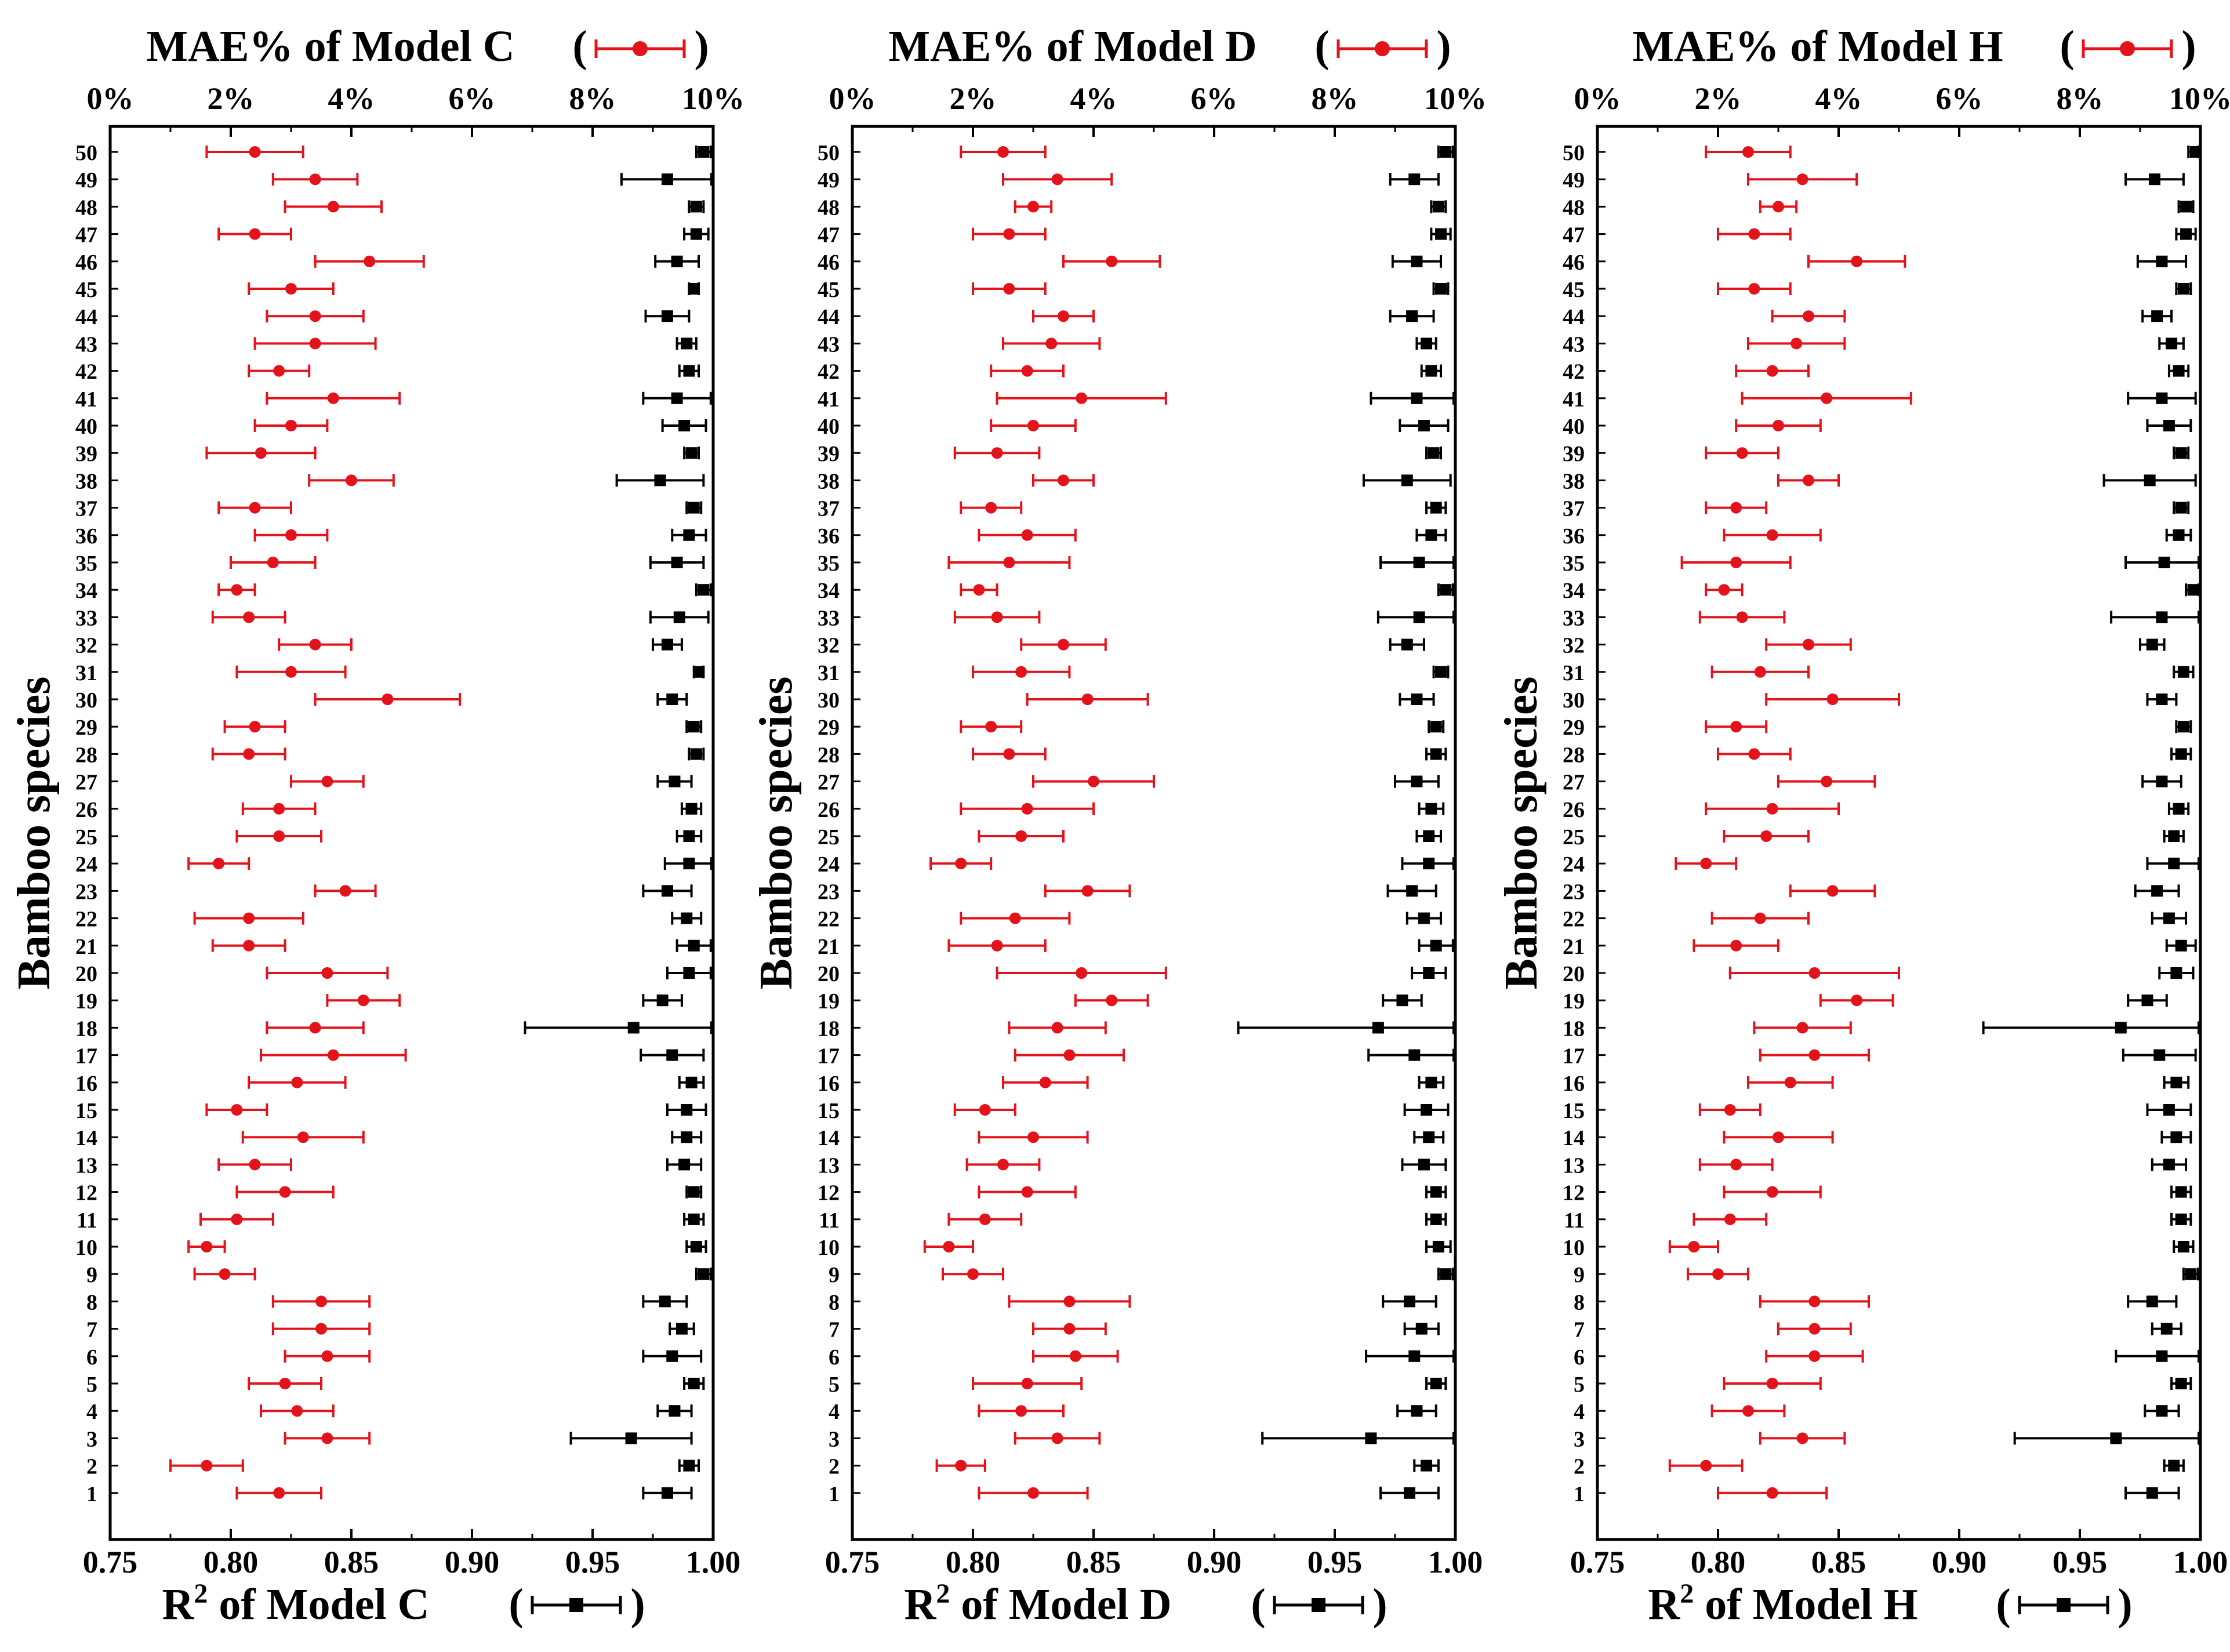  I want to click on top-tick-label: 8%, so click(2080, 99).